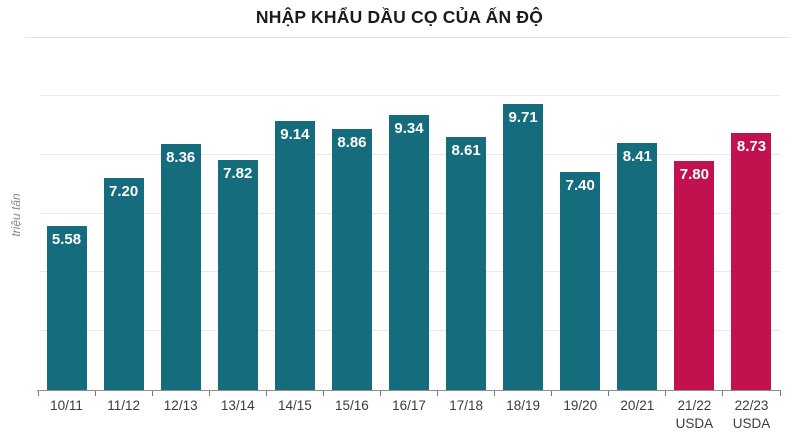  Describe the element at coordinates (294, 415) in the screenshot. I see `x-axis-label-14/15: 14/15` at that location.